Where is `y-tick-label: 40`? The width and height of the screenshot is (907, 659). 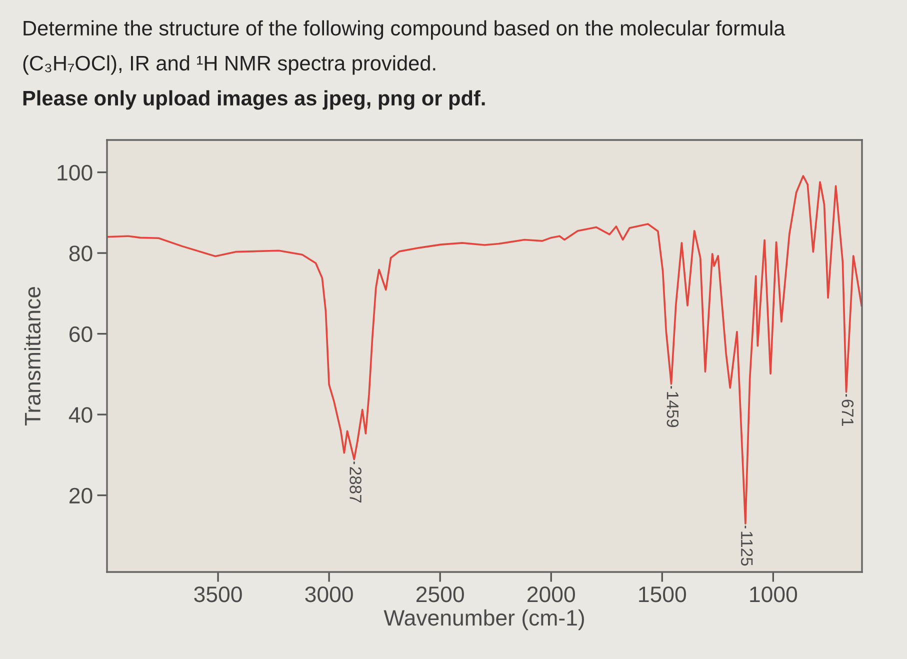
y-tick-label: 40 is located at coordinates (80, 415).